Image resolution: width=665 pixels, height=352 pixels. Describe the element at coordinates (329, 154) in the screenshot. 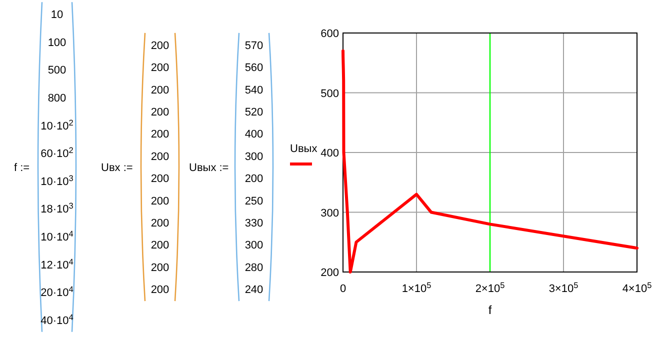

I see `y-tick-label: 400` at that location.